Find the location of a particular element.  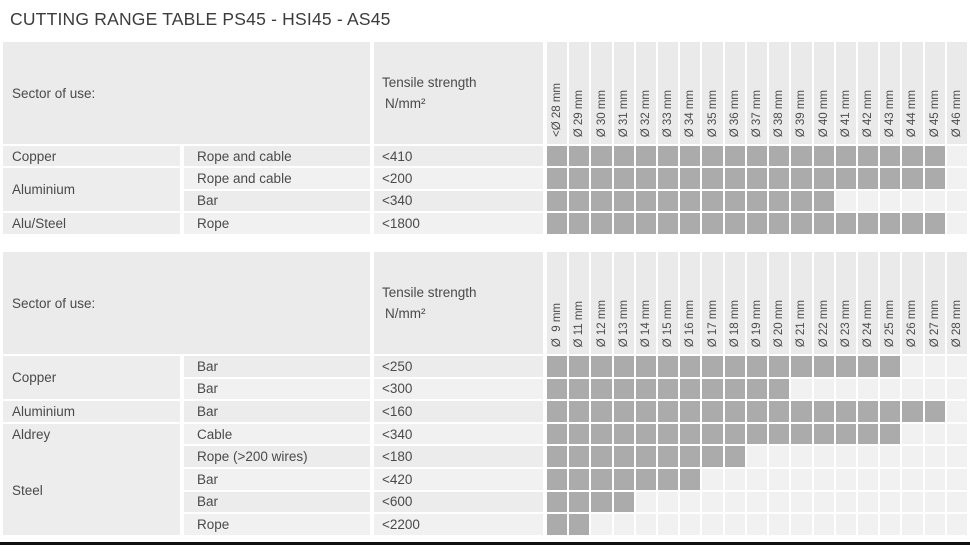

diameter-column-header: Ø 24 mm is located at coordinates (868, 303).